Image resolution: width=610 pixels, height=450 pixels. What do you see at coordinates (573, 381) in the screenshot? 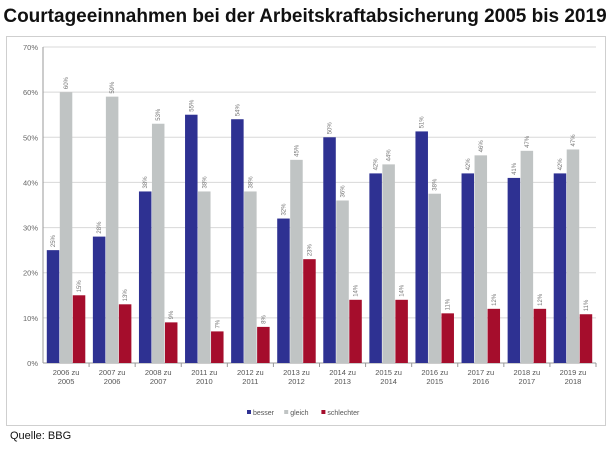
I see `x-tick-label: 2018` at bounding box center [573, 381].